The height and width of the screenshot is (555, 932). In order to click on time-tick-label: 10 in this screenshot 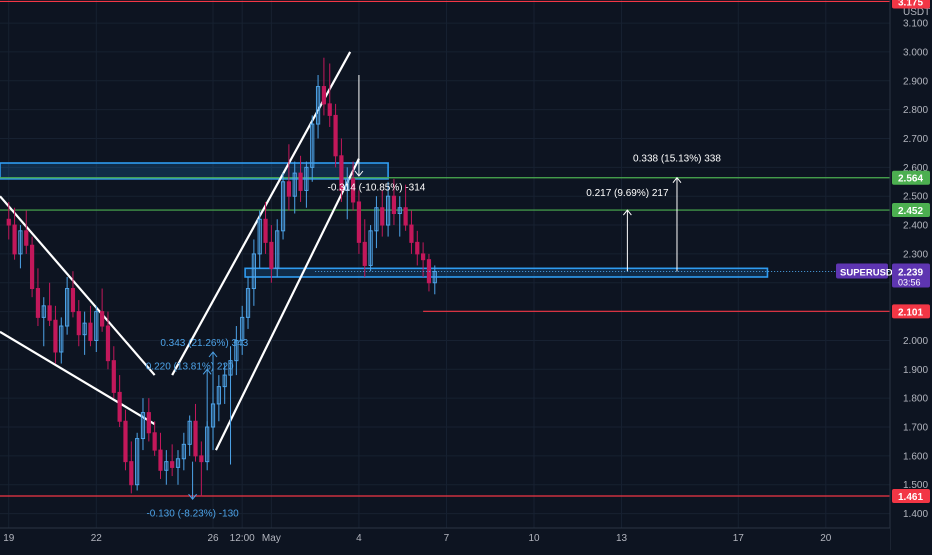, I will do `click(534, 538)`.